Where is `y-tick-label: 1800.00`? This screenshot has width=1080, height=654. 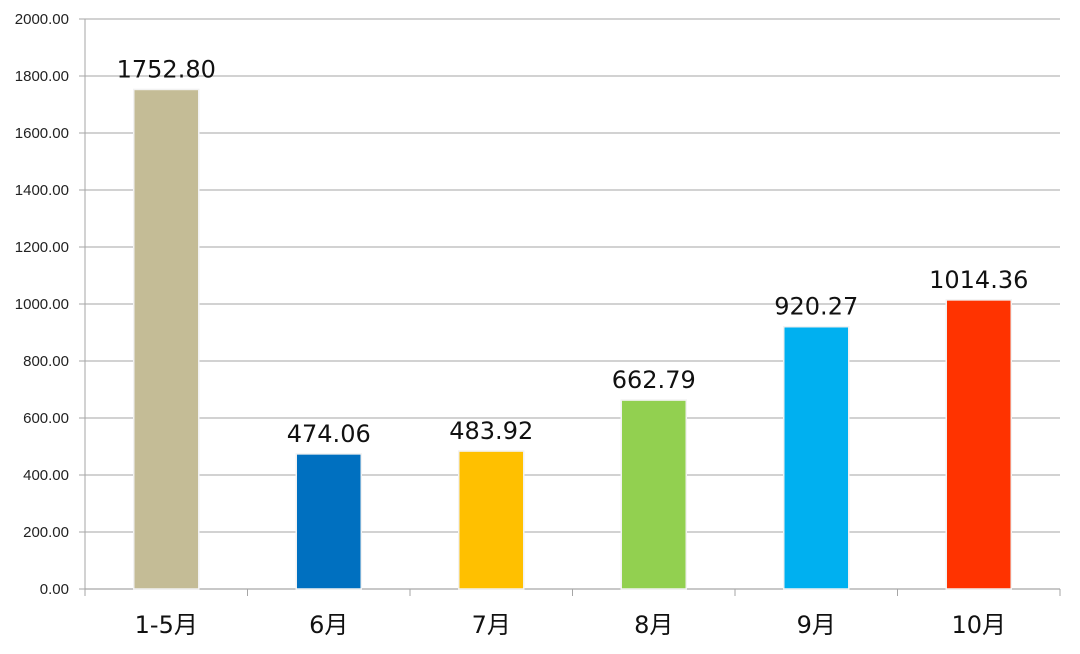 y-tick-label: 1800.00 is located at coordinates (42, 76).